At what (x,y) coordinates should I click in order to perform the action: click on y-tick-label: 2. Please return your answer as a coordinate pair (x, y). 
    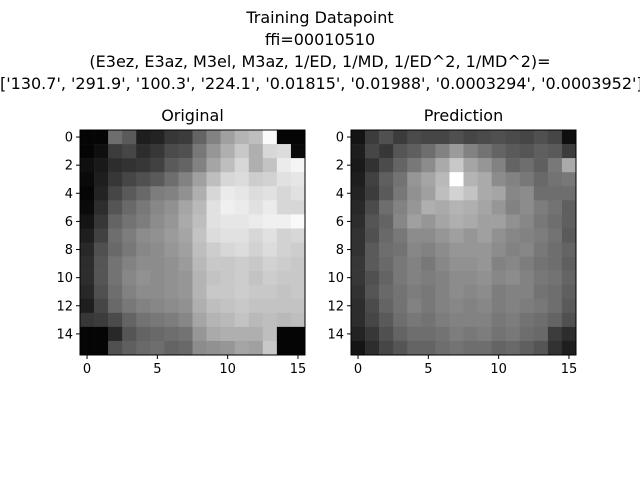
    Looking at the image, I should click on (69, 166).